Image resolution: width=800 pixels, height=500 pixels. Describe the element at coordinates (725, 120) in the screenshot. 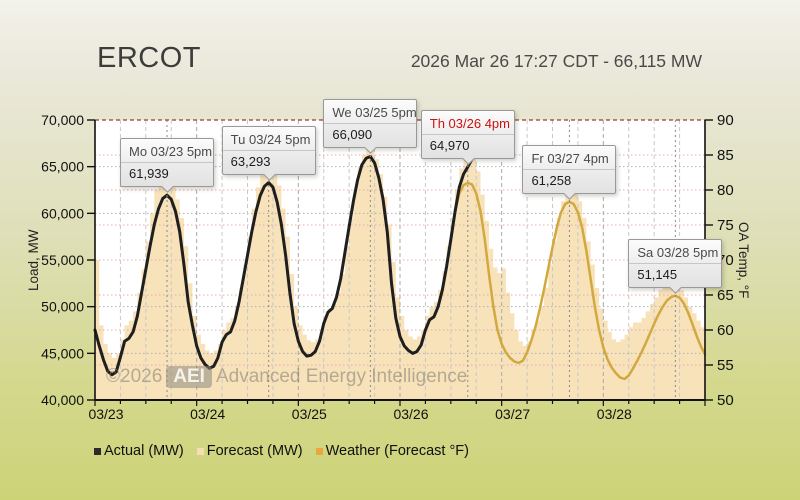

I see `right-tick-label: 90` at that location.